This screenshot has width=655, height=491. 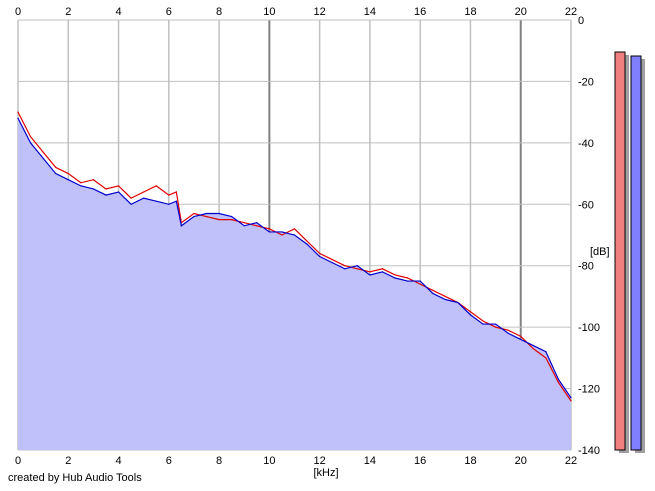 I want to click on y-axis-label: [dB], so click(x=600, y=252).